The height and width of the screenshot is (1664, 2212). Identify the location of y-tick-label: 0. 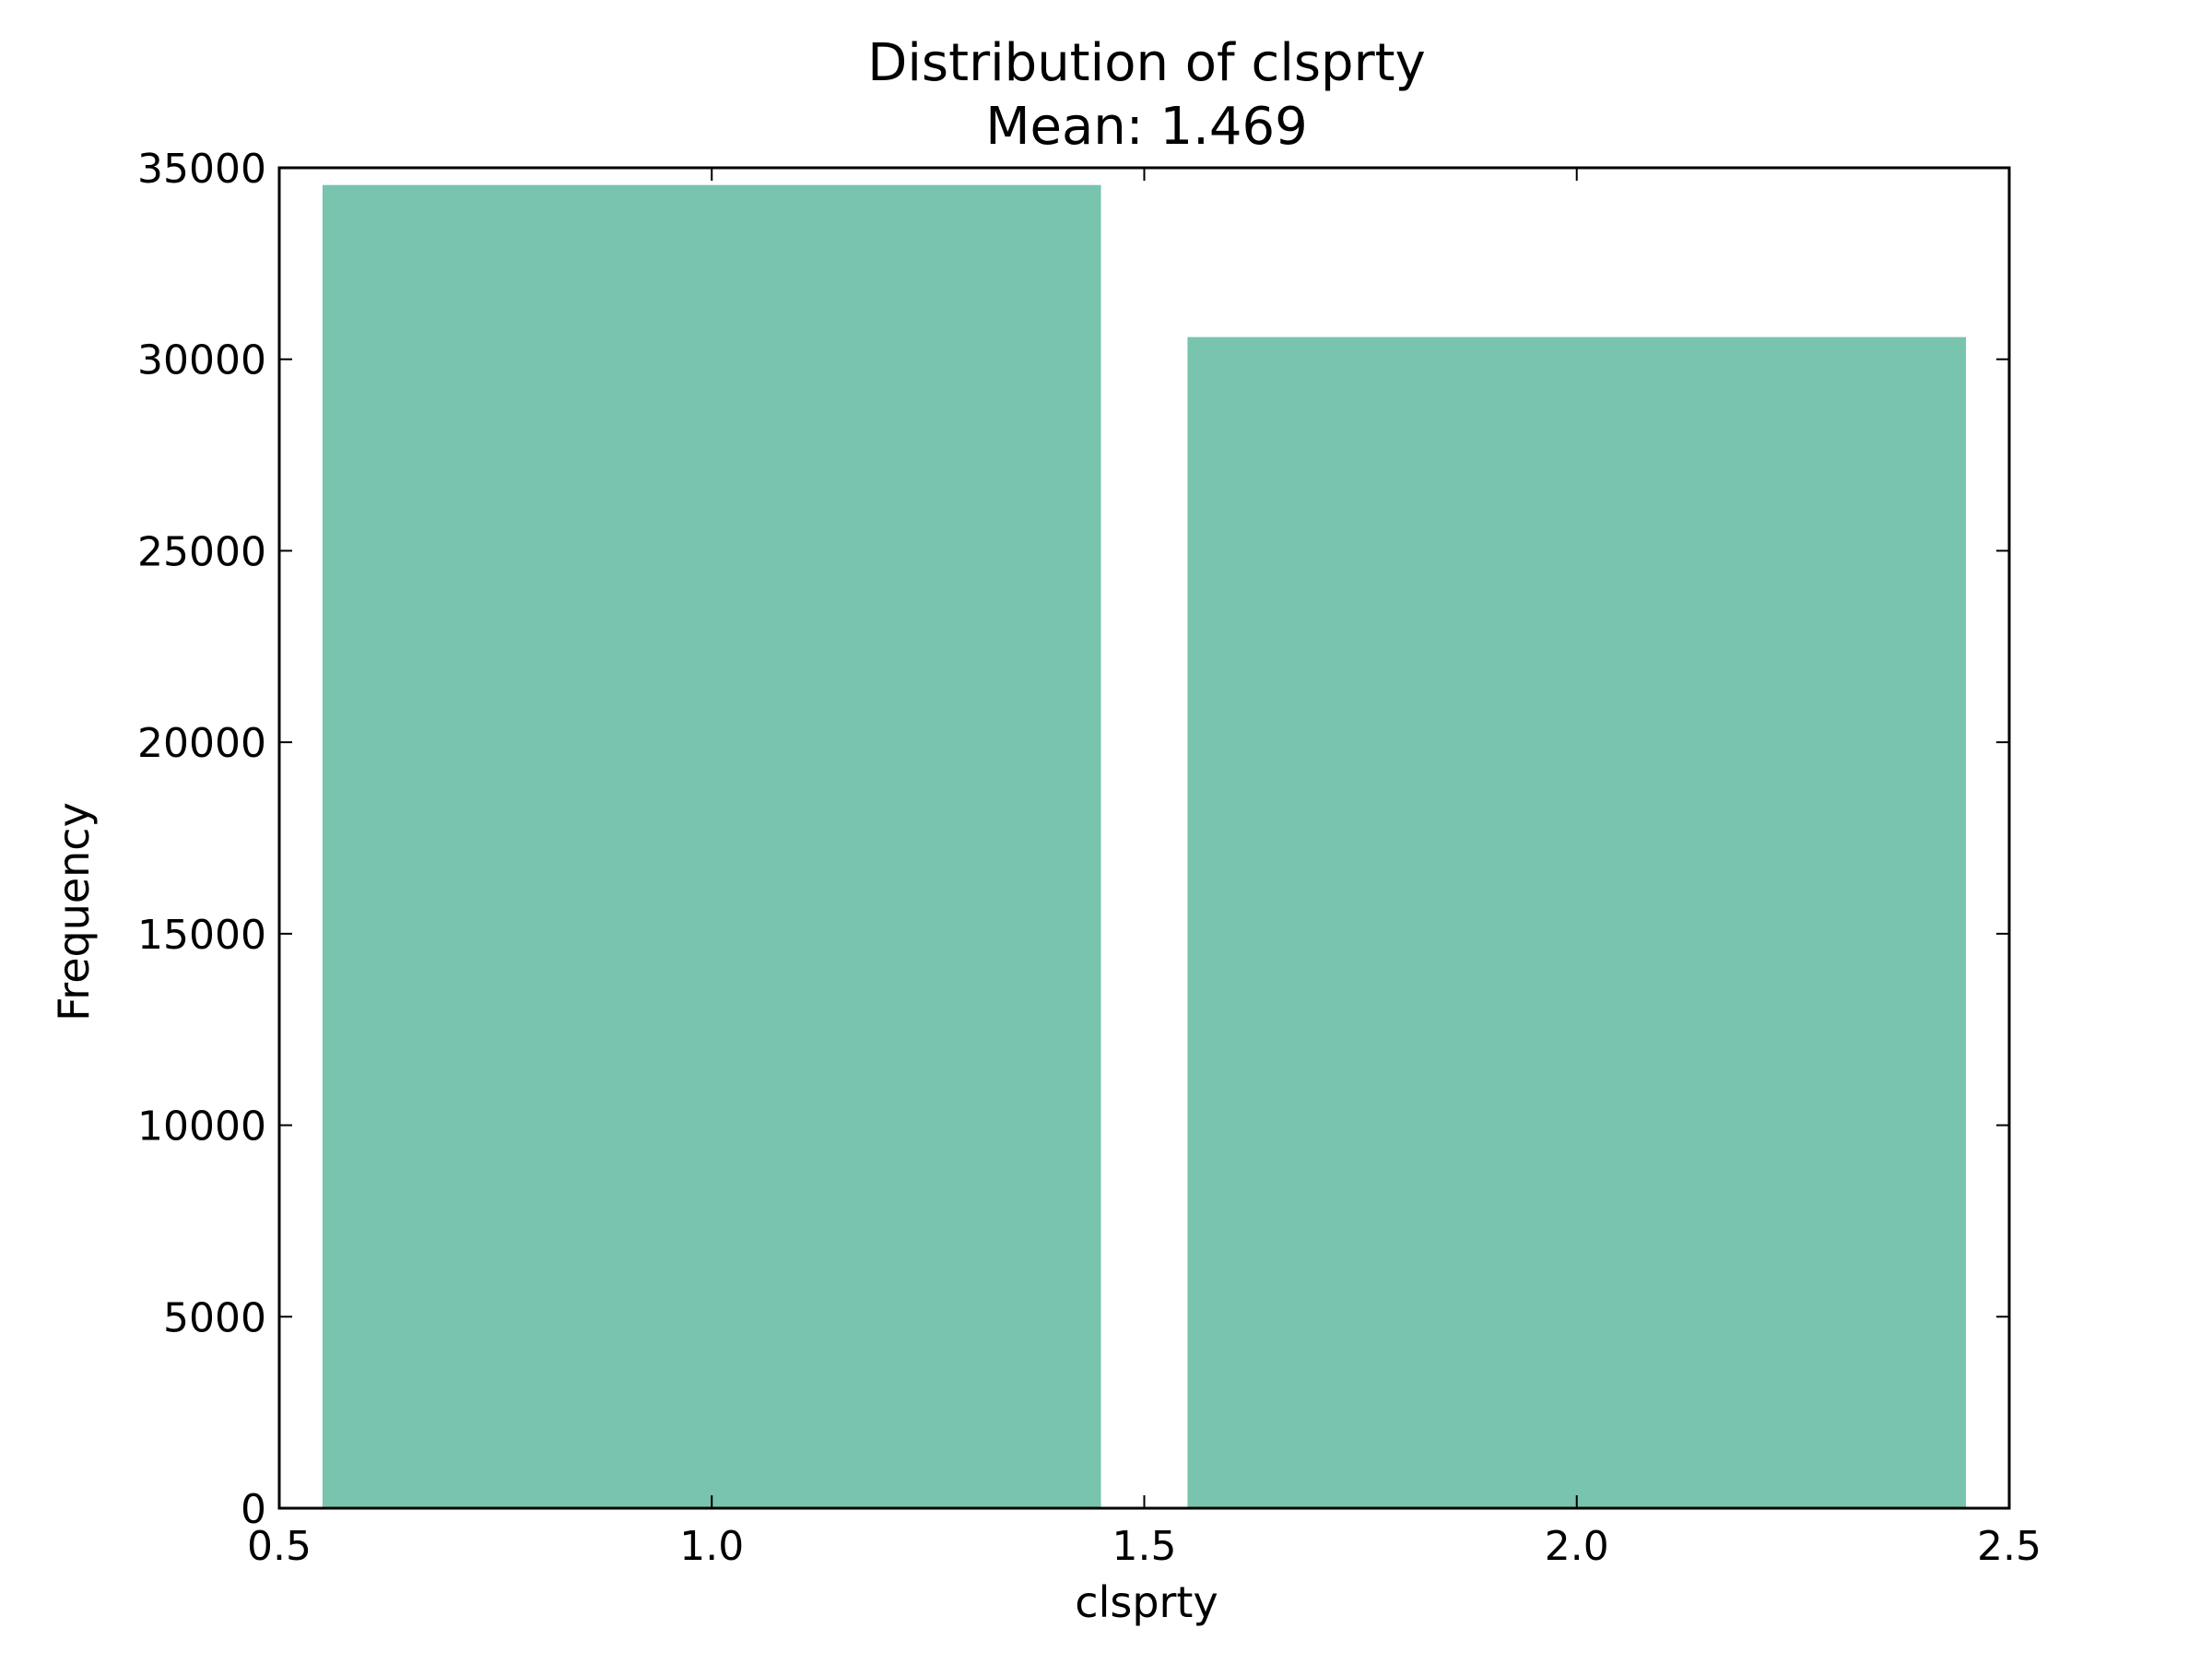
(253, 1509).